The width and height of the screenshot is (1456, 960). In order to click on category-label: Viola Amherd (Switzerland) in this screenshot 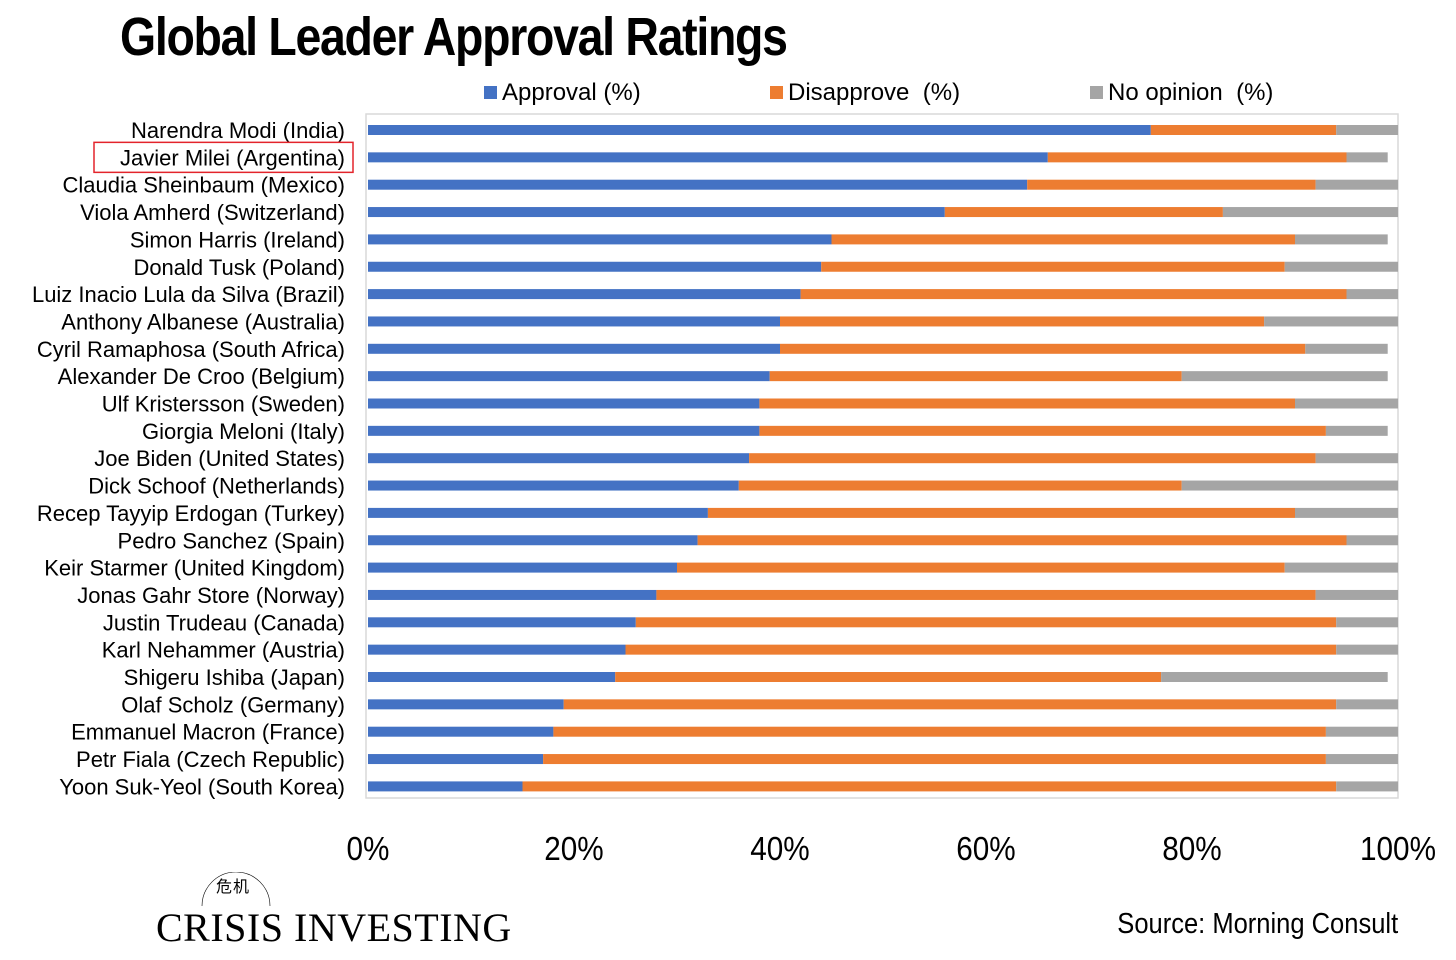, I will do `click(212, 212)`.